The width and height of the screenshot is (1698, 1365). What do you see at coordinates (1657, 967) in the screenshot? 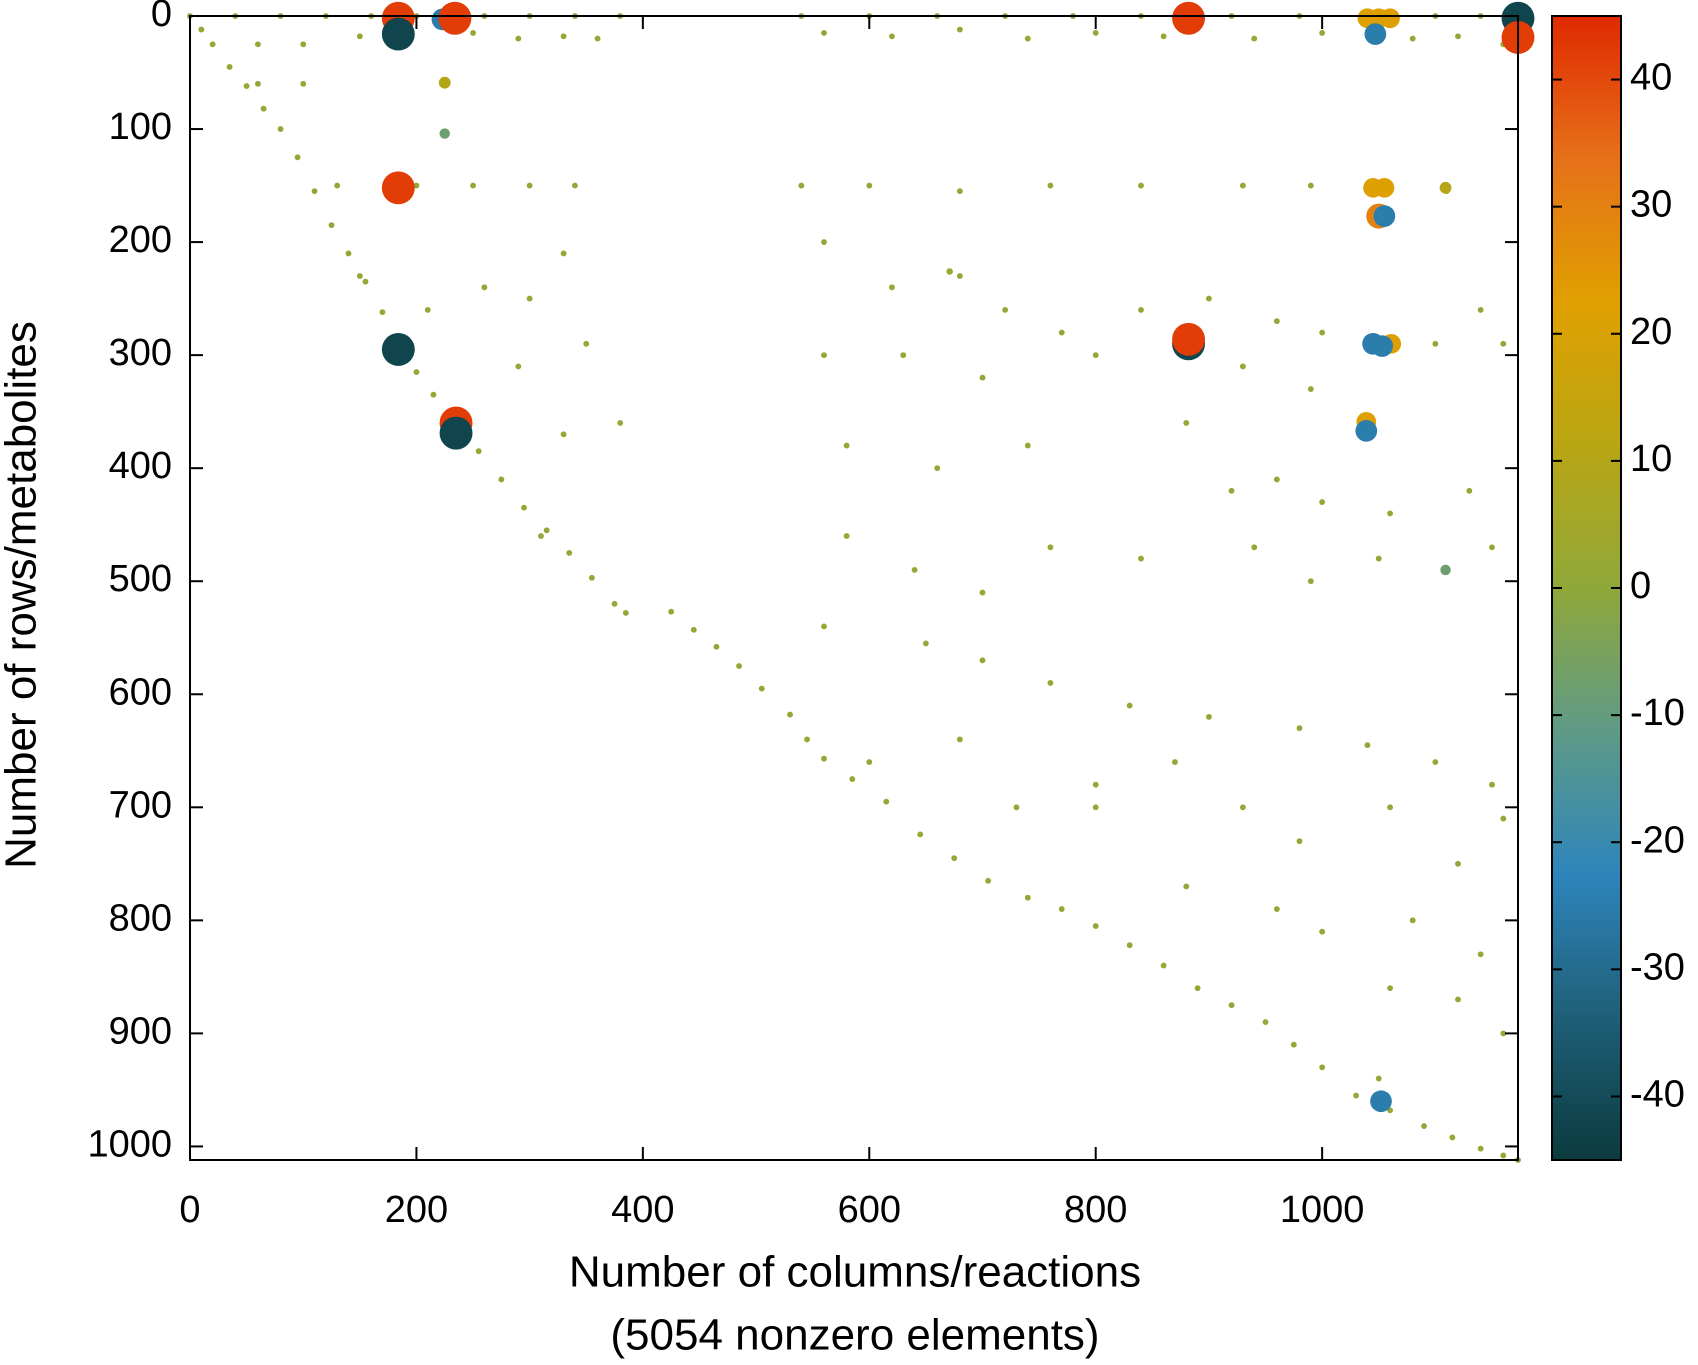
I see `colorbar-tick-label: -30` at bounding box center [1657, 967].